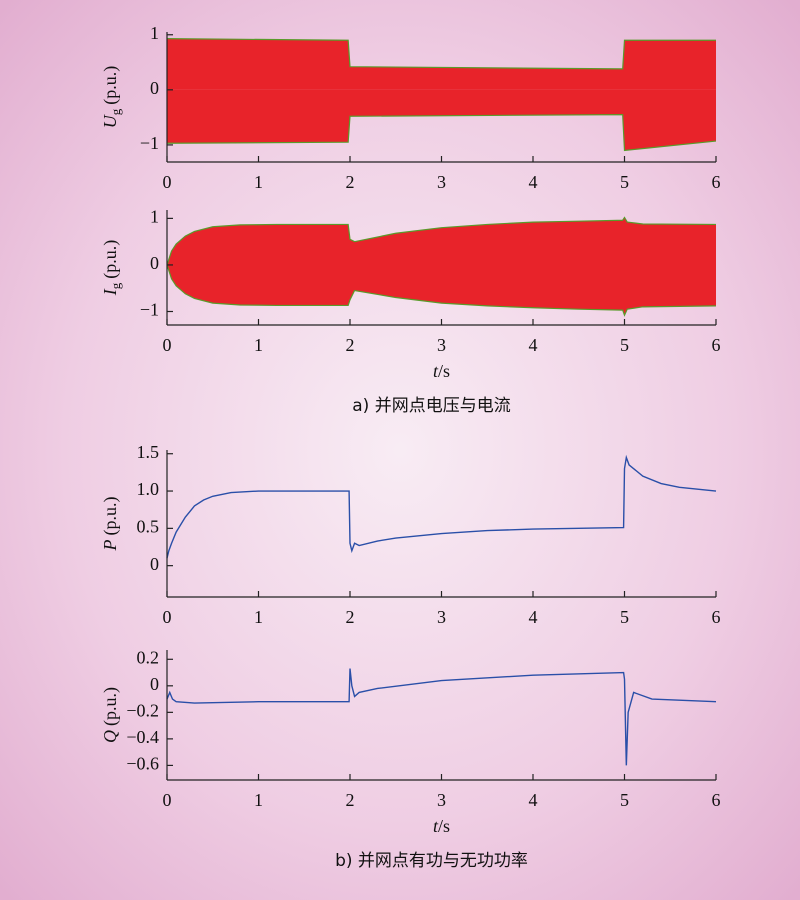  I want to click on y-tick-label: −0.2, so click(142, 710).